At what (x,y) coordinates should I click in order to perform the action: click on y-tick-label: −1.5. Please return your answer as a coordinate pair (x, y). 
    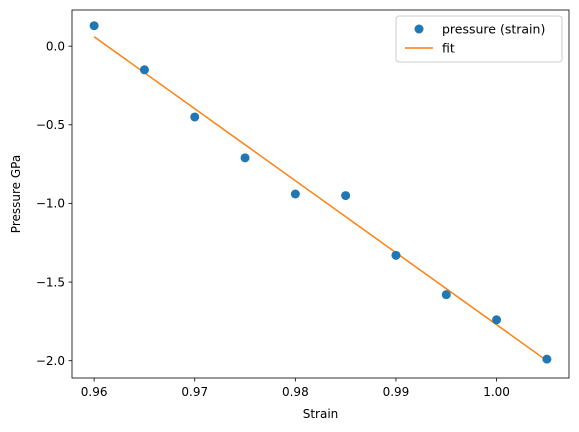
    Looking at the image, I should click on (50, 282).